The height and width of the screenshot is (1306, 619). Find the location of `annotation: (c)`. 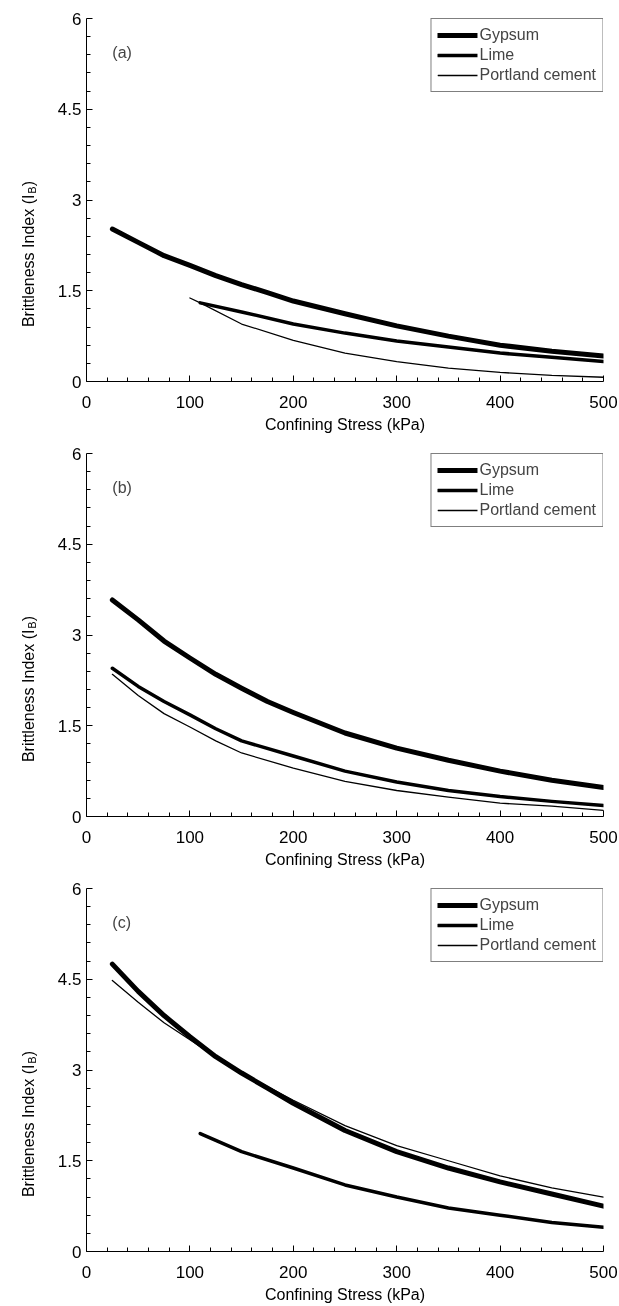

annotation: (c) is located at coordinates (122, 922).